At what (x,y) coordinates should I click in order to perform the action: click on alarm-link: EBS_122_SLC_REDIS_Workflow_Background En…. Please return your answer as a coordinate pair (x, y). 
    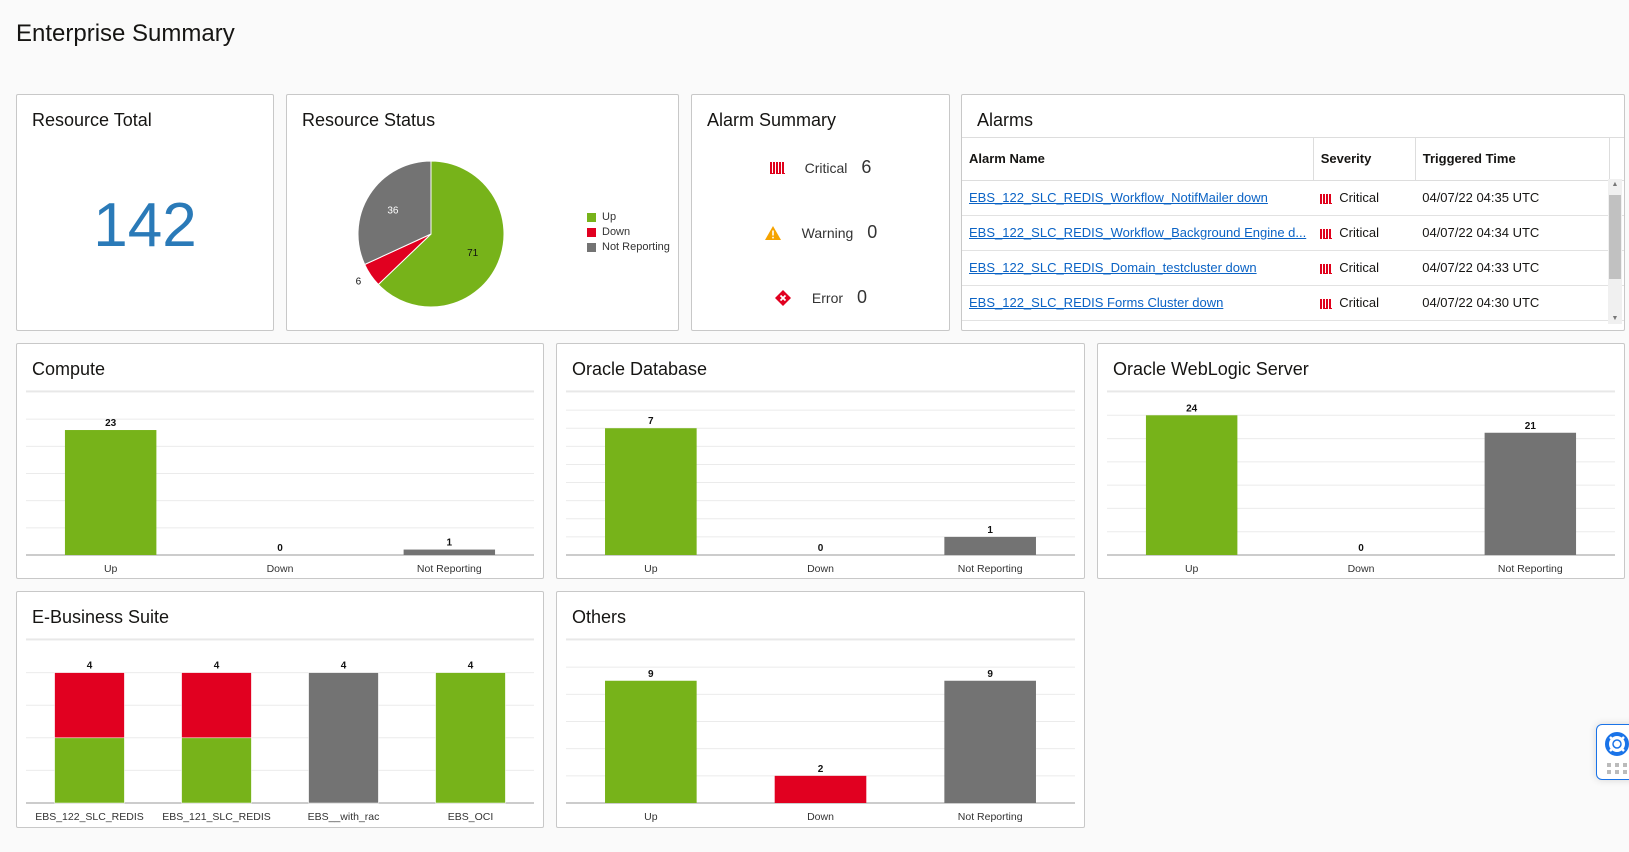
    Looking at the image, I should click on (1138, 232).